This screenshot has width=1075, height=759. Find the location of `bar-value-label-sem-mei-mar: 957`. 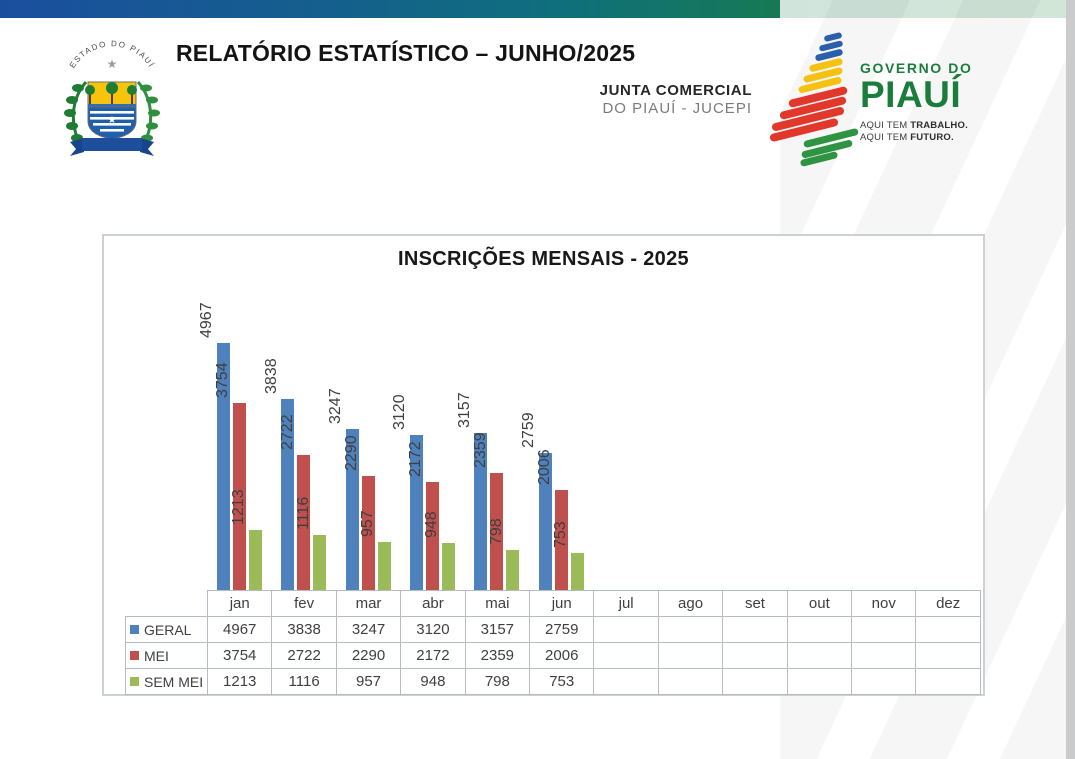

bar-value-label-sem-mei-mar: 957 is located at coordinates (368, 523).